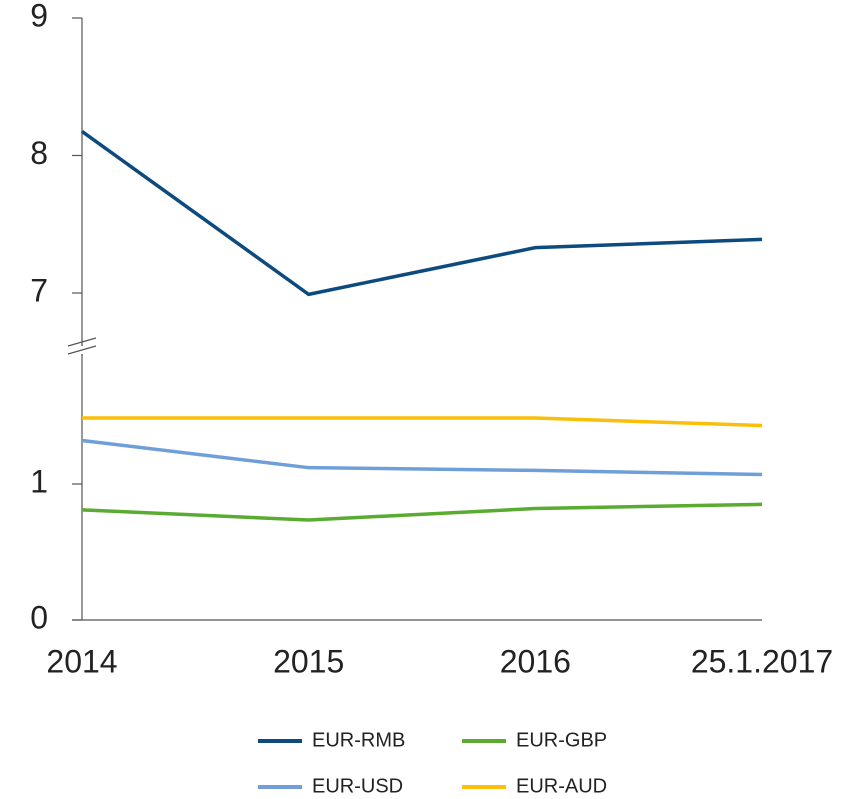 This screenshot has height=799, width=866. What do you see at coordinates (308, 661) in the screenshot?
I see `x-tick-label: 2015` at bounding box center [308, 661].